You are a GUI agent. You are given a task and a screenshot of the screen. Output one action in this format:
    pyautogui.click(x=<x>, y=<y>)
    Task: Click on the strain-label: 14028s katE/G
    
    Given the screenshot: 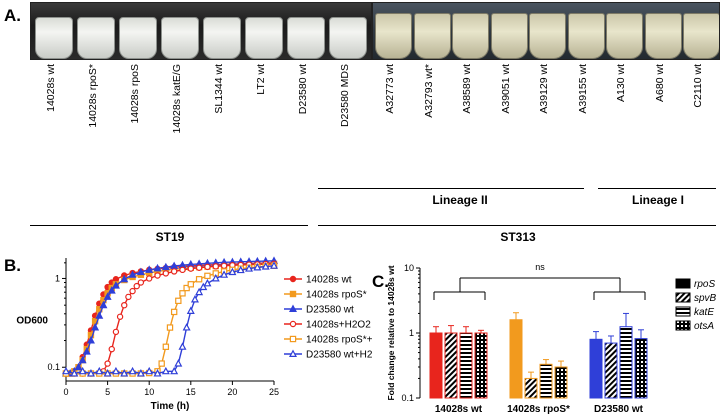 What is the action you would take?
    pyautogui.click(x=177, y=99)
    